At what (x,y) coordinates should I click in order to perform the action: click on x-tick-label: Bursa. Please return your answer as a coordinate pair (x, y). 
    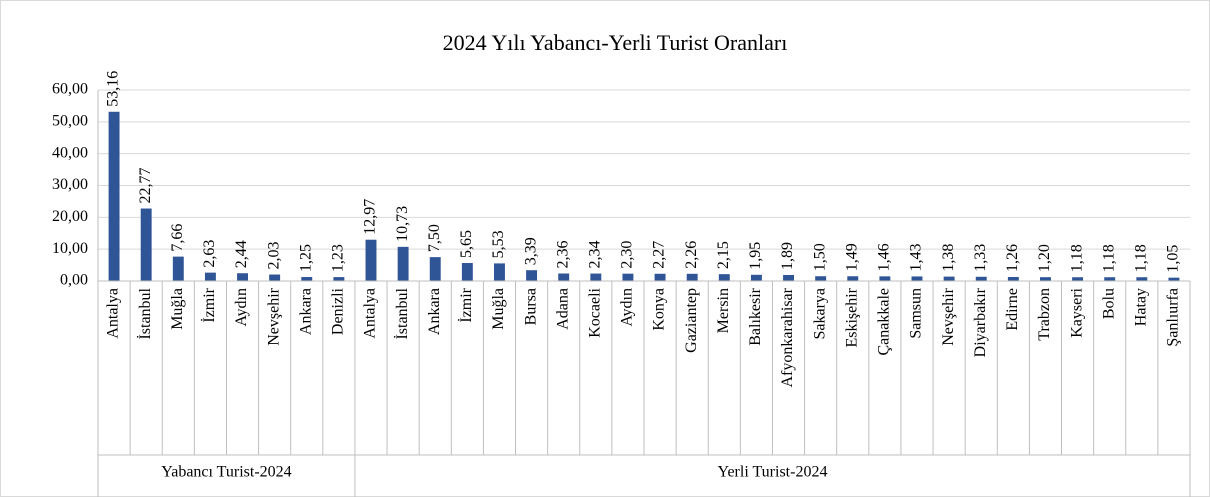
    Looking at the image, I should click on (530, 306).